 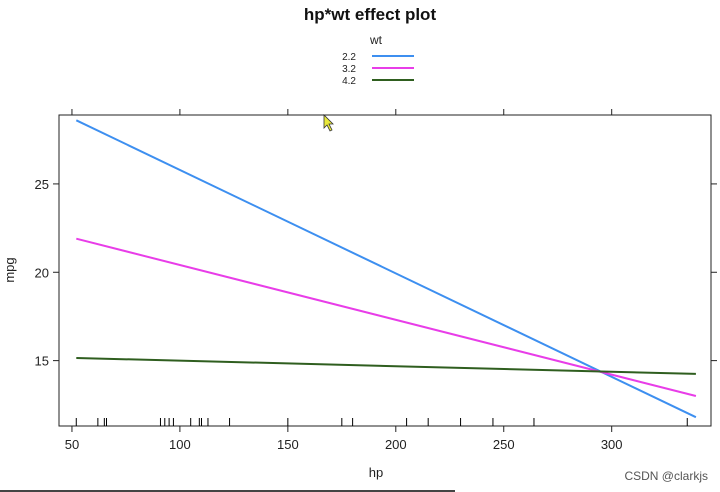 I want to click on y-tick-label-2: 25, so click(x=42, y=184).